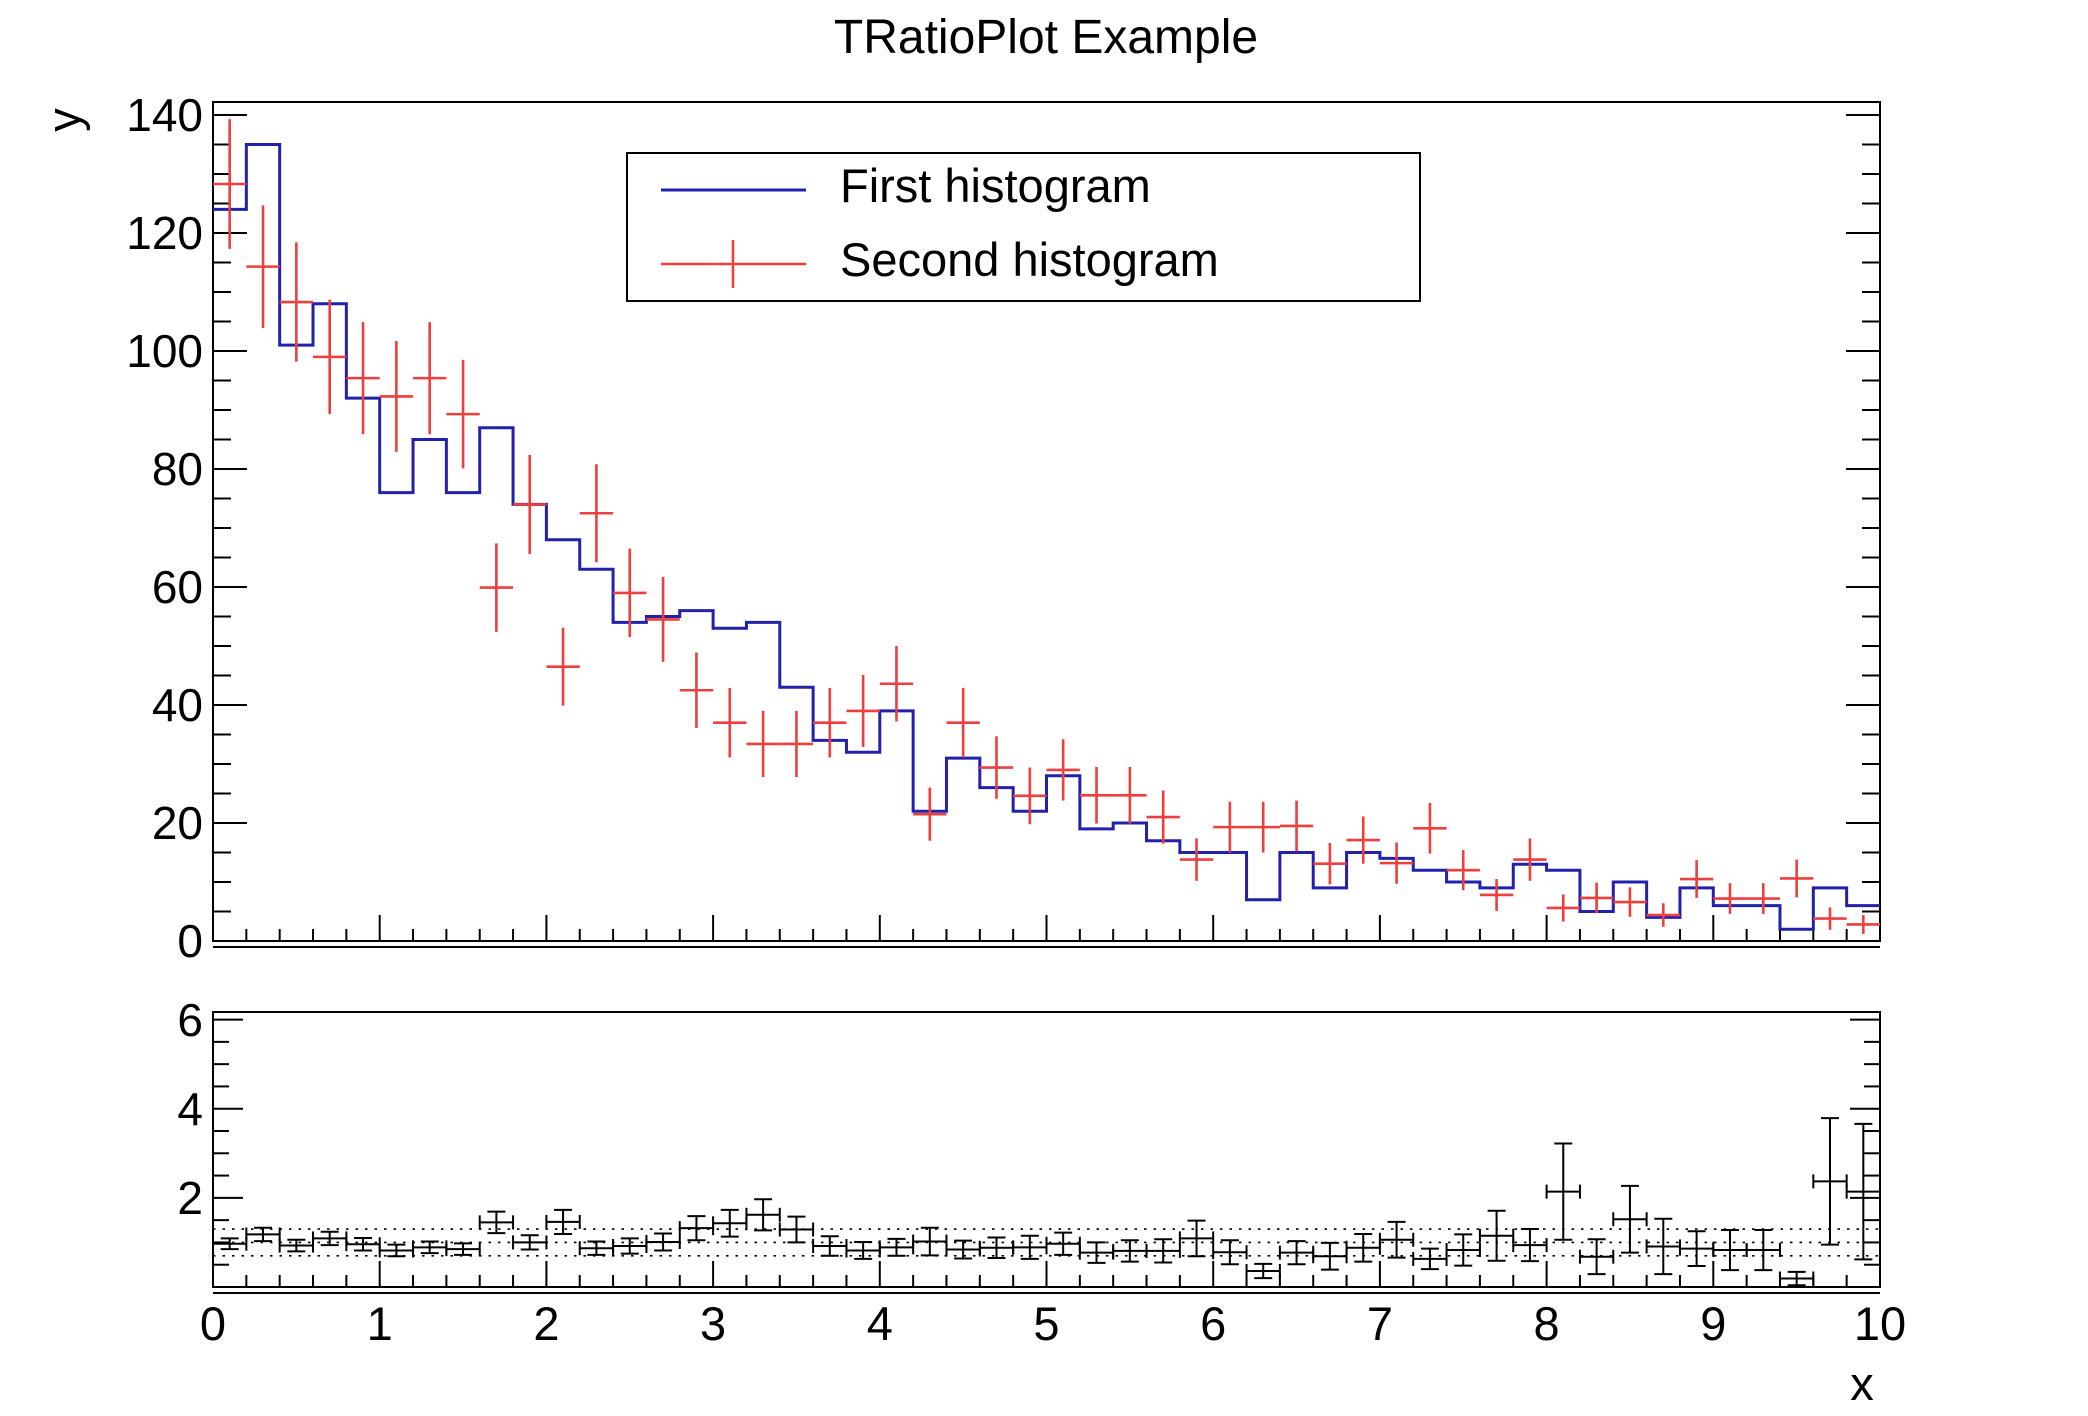 This screenshot has height=1416, width=2088. Describe the element at coordinates (1862, 1383) in the screenshot. I see `x-axis-title: x` at that location.